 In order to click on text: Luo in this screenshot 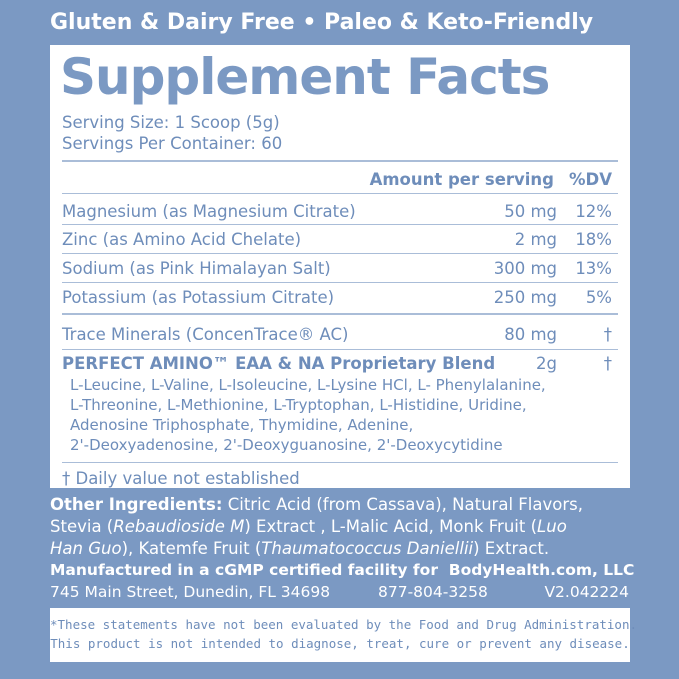, I will do `click(552, 526)`.